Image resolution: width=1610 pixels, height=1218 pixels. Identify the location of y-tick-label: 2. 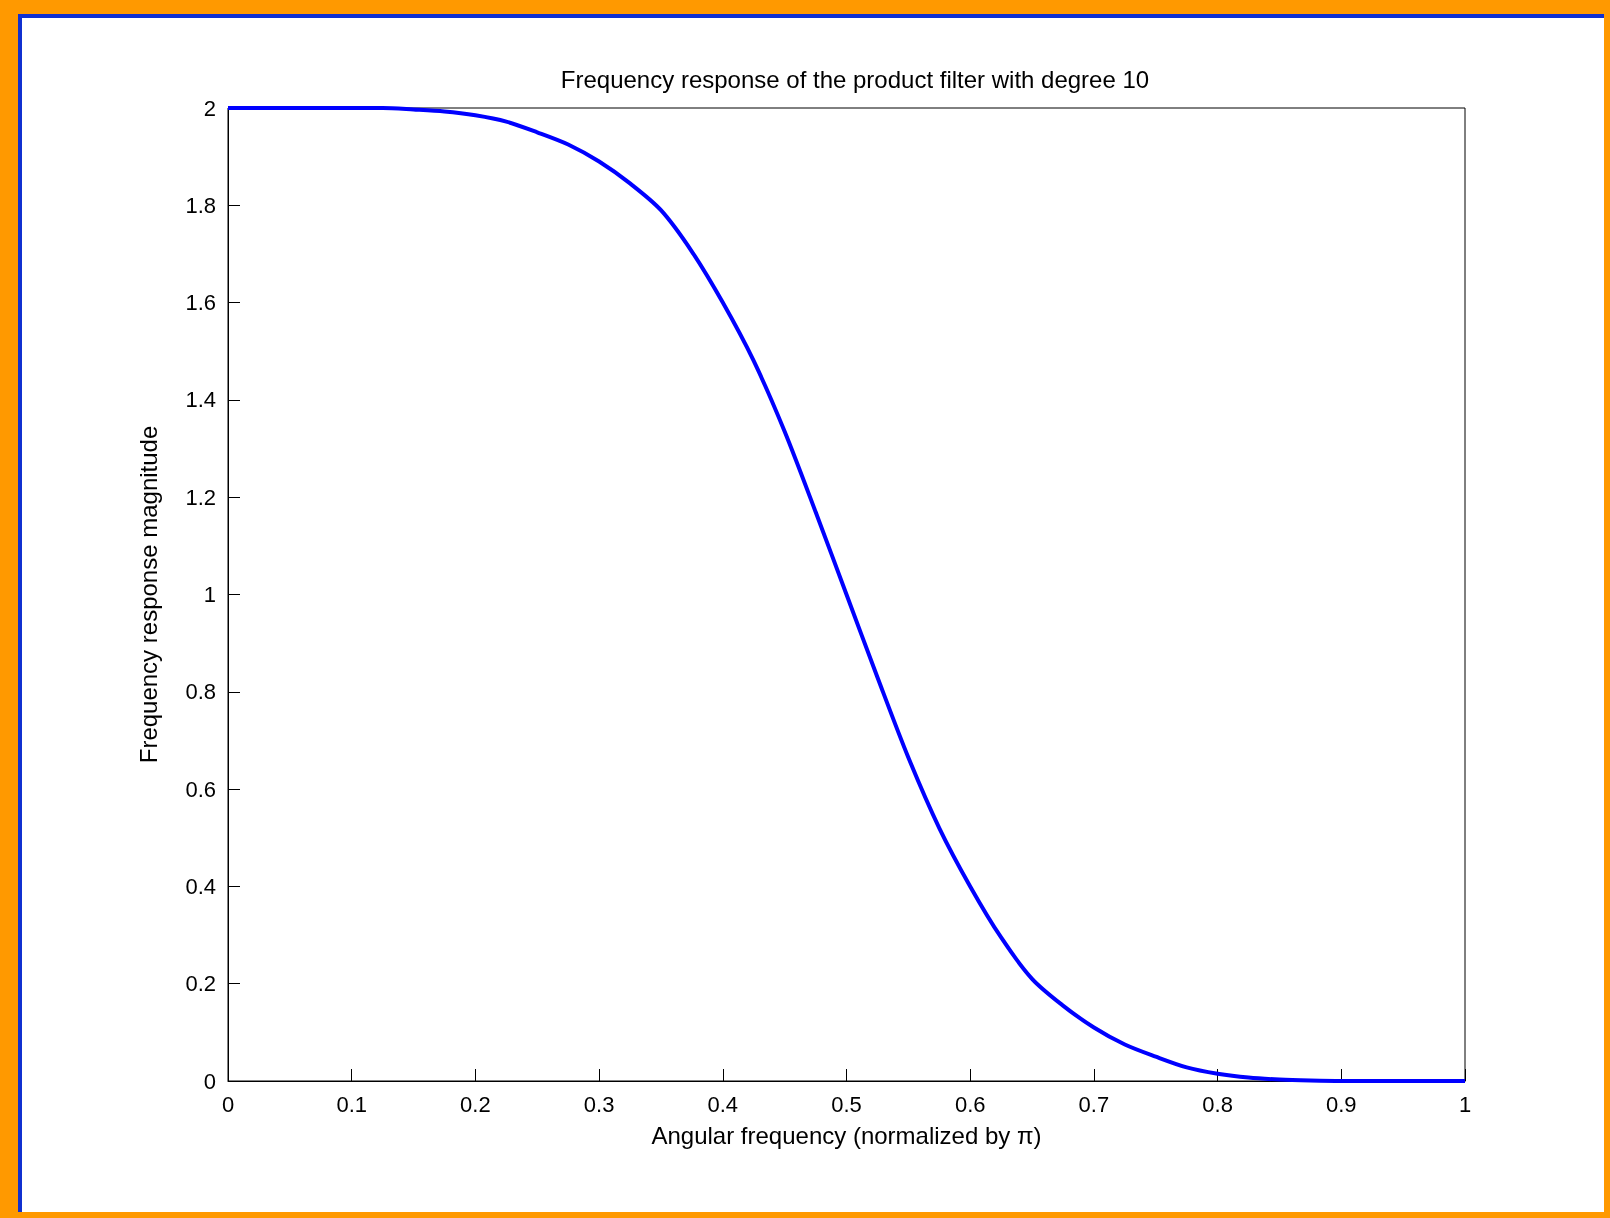
(209, 108).